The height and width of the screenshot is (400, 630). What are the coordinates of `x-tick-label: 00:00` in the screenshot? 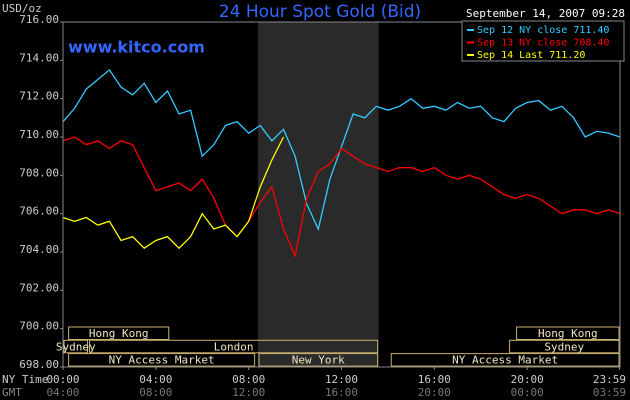 It's located at (62, 379).